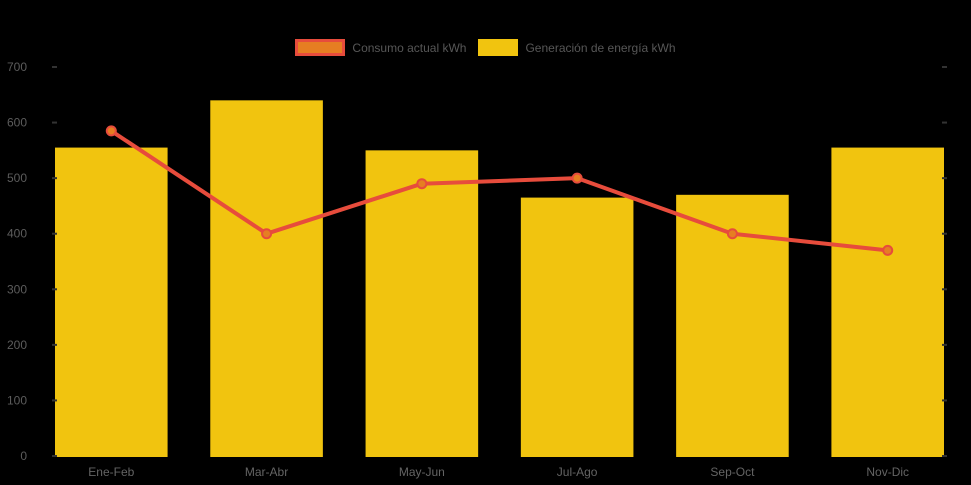  I want to click on legend-swatch-generacion-icon, so click(498, 47).